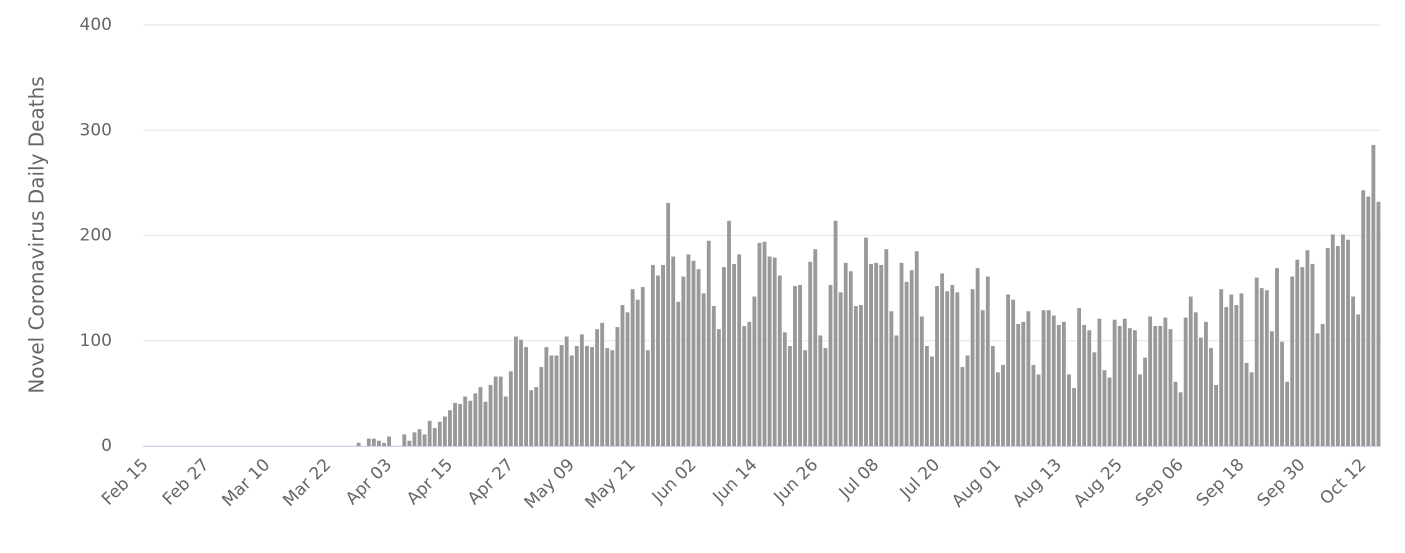 The height and width of the screenshot is (553, 1405). What do you see at coordinates (976, 483) in the screenshot?
I see `x-tick-label: Aug 01` at bounding box center [976, 483].